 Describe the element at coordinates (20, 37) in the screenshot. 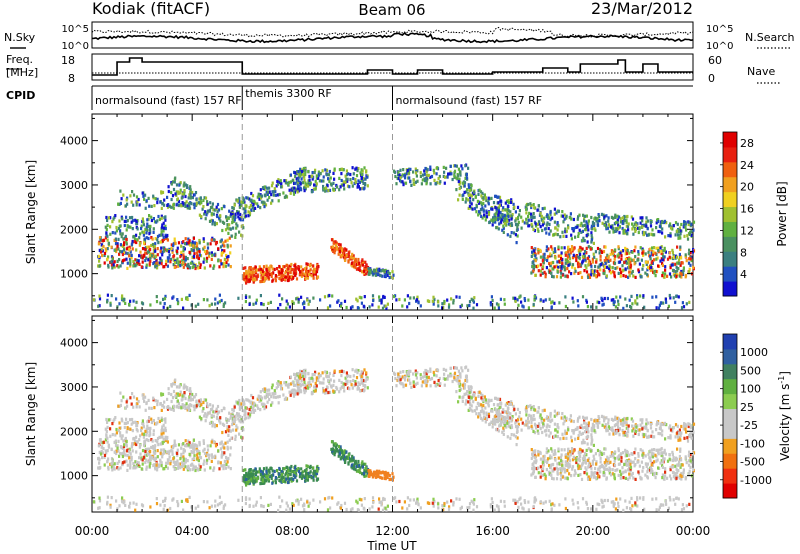

I see `noise-left-label: N.Sky` at that location.